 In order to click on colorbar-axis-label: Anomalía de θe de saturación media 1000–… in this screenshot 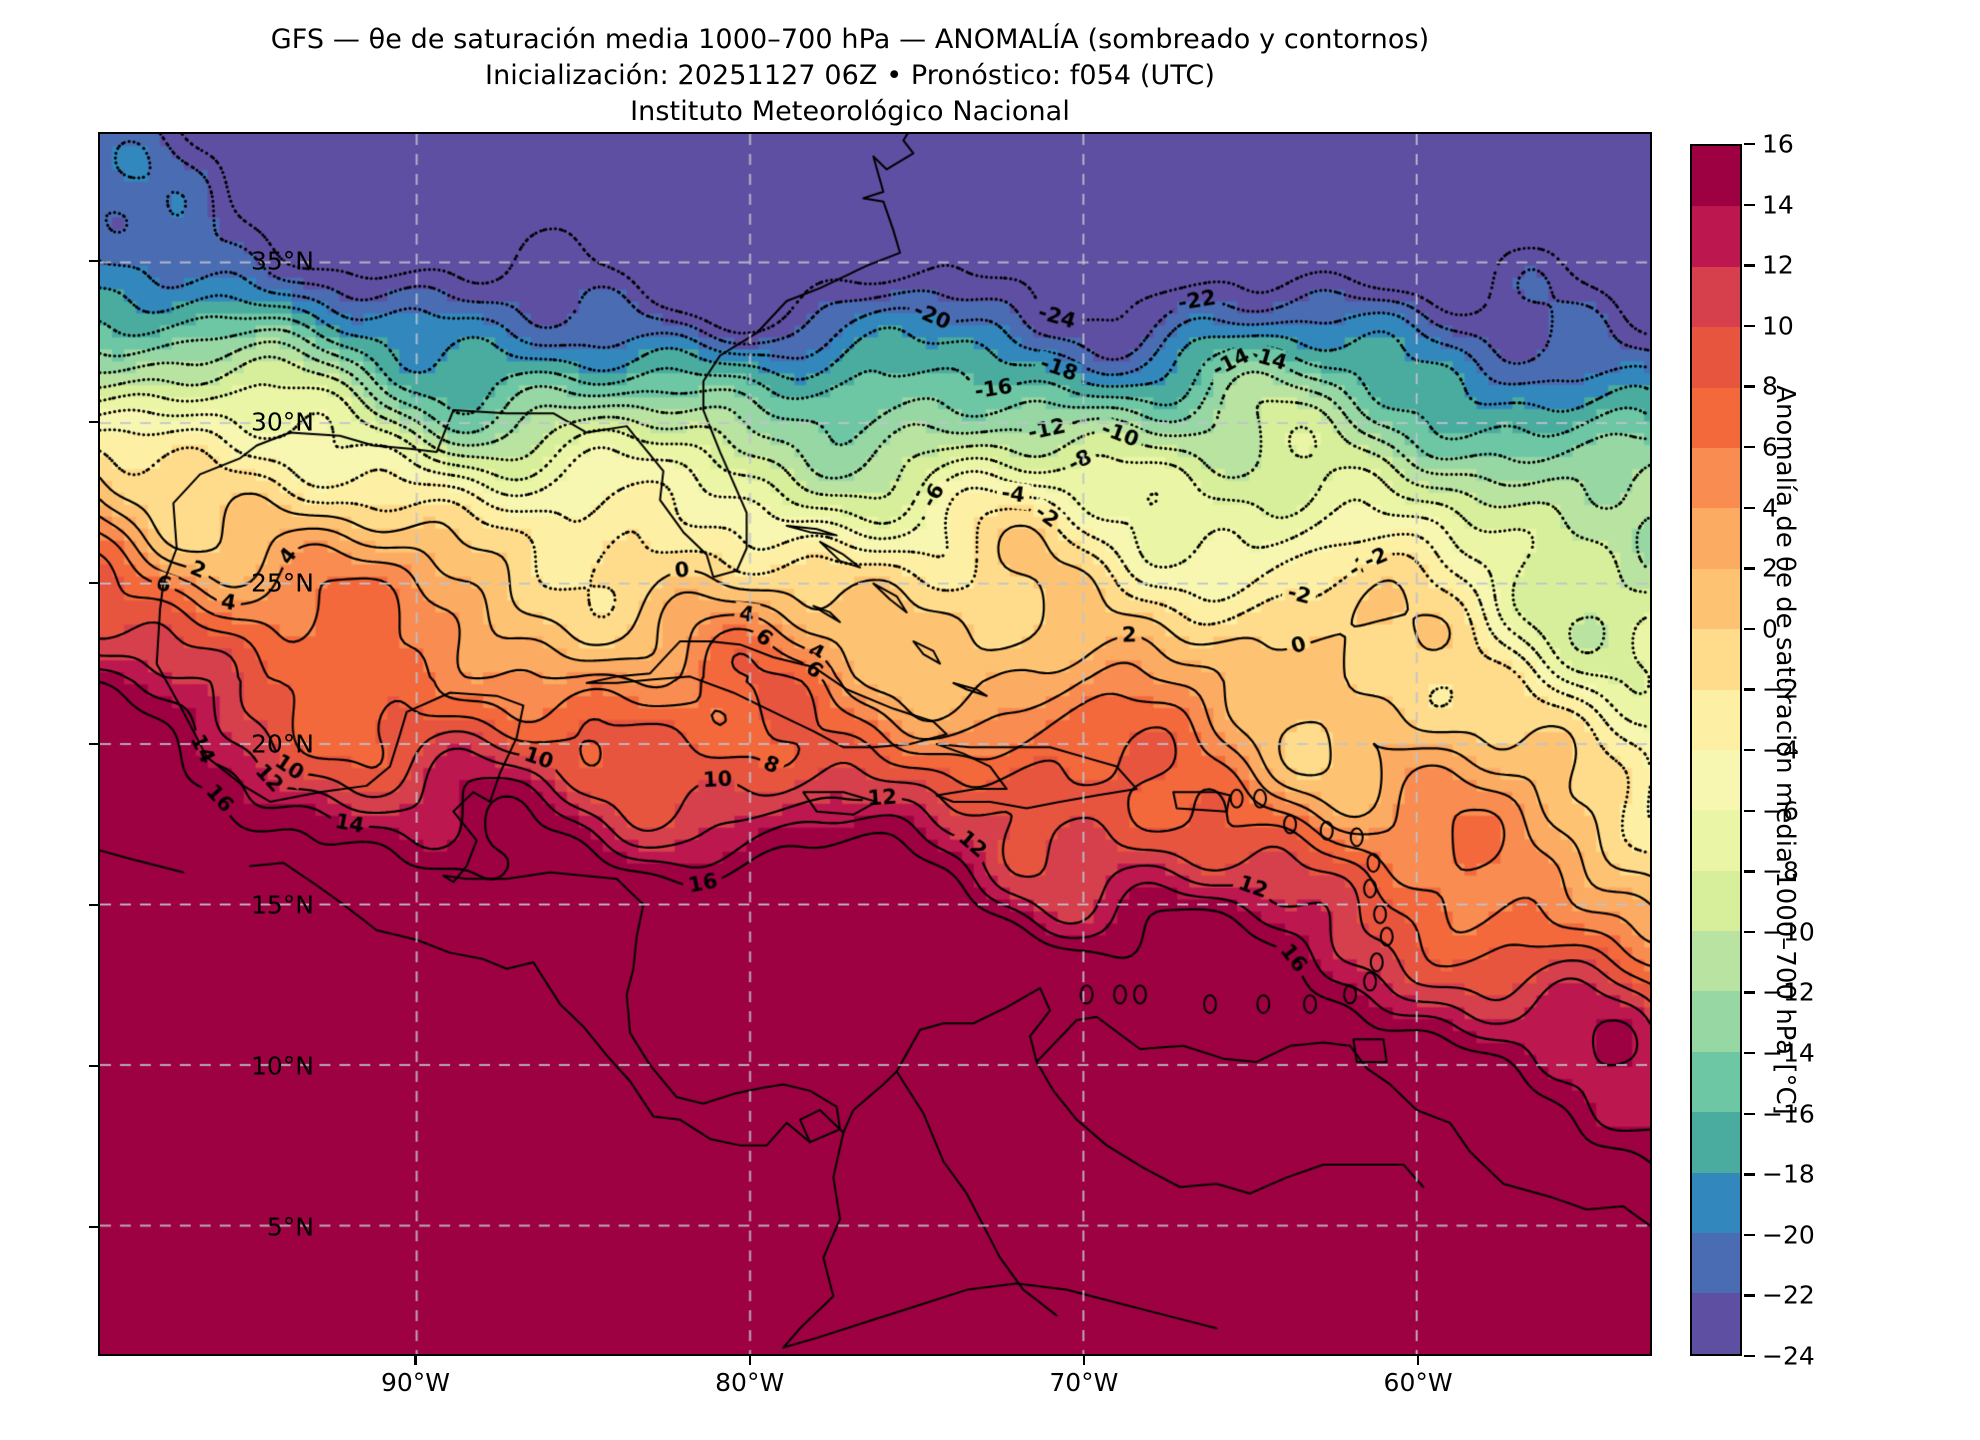, I will do `click(1785, 750)`.